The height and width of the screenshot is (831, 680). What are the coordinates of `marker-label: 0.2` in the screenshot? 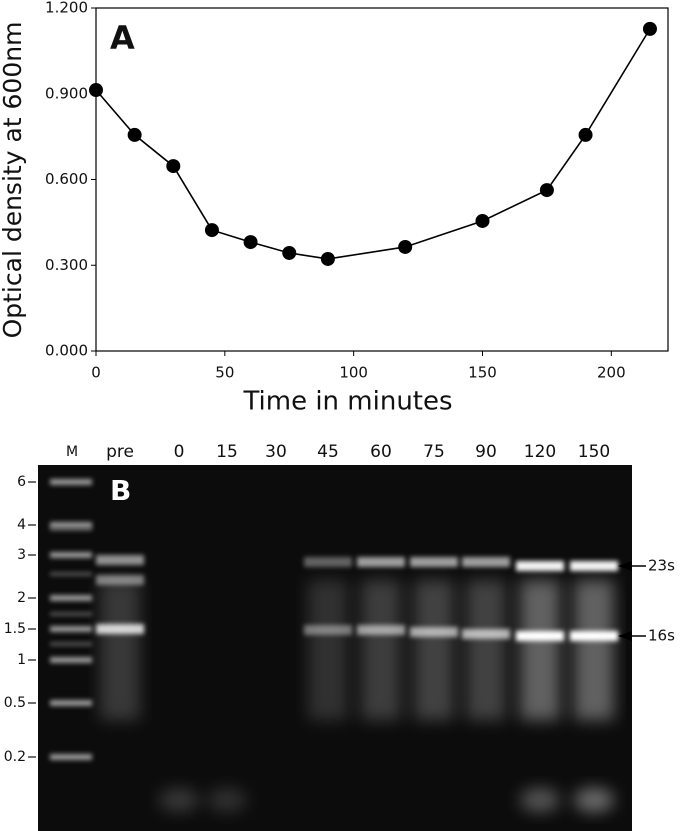 It's located at (15, 757).